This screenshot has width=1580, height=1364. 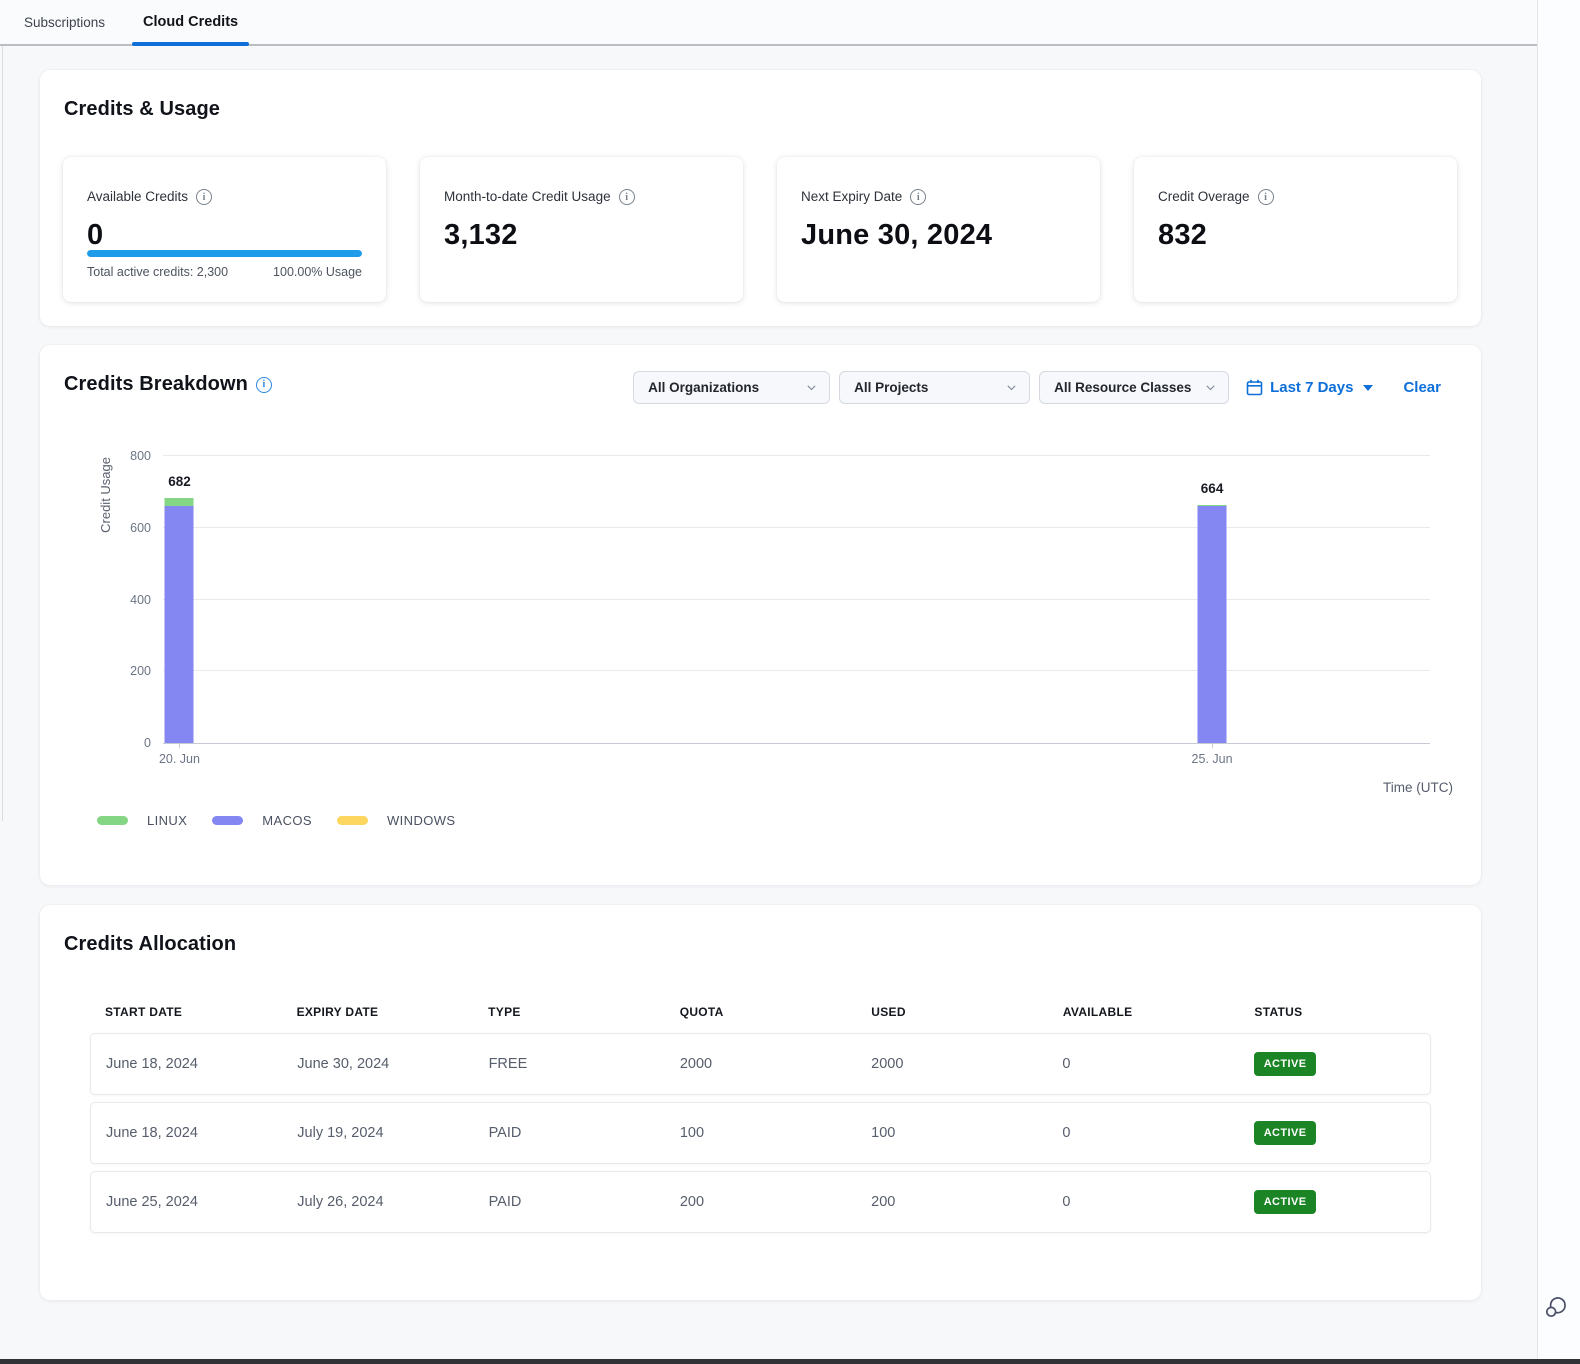 I want to click on credits-usage-title: Credits & Usage, so click(x=142, y=109).